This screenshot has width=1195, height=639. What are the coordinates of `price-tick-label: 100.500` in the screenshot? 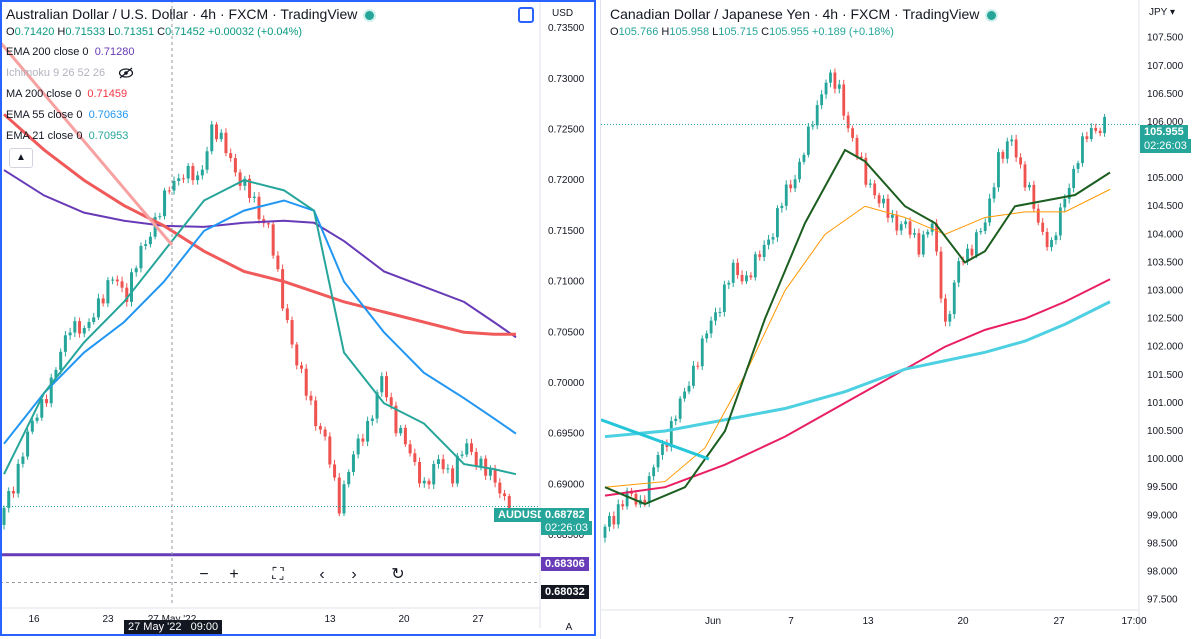 It's located at (1165, 431).